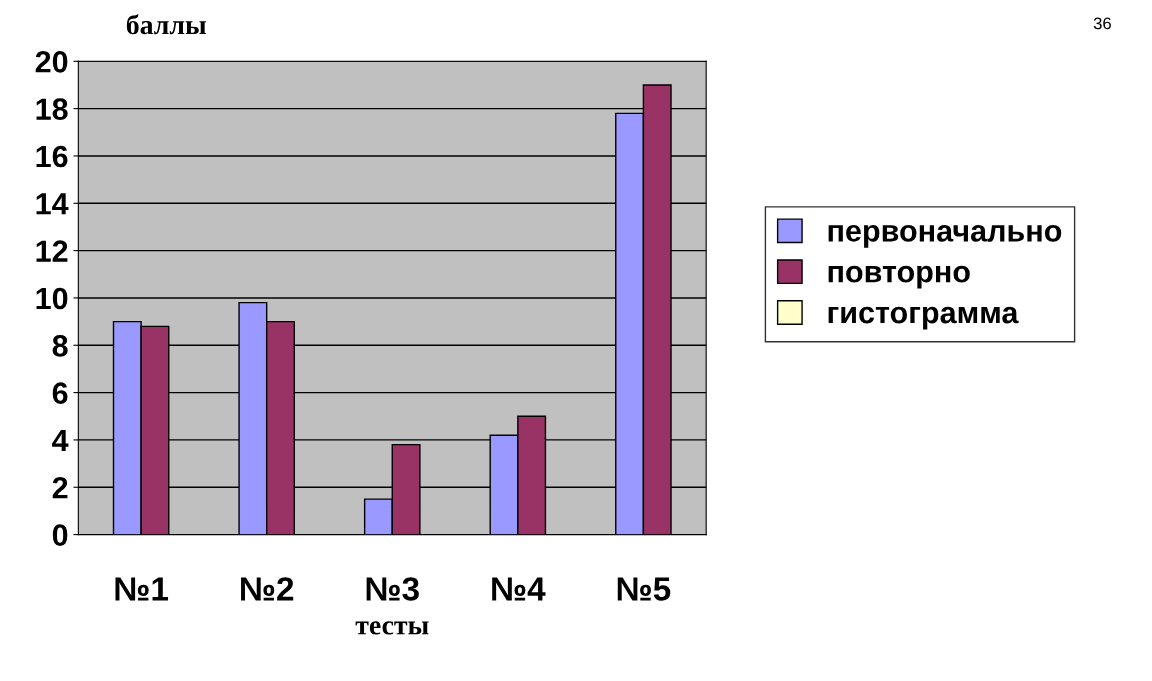  What do you see at coordinates (52, 298) in the screenshot?
I see `y-tick-label: 10` at bounding box center [52, 298].